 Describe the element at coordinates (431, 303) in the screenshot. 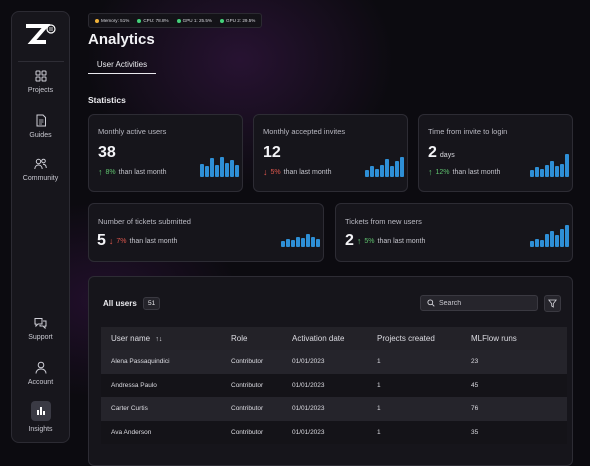

I see `search-icon` at that location.